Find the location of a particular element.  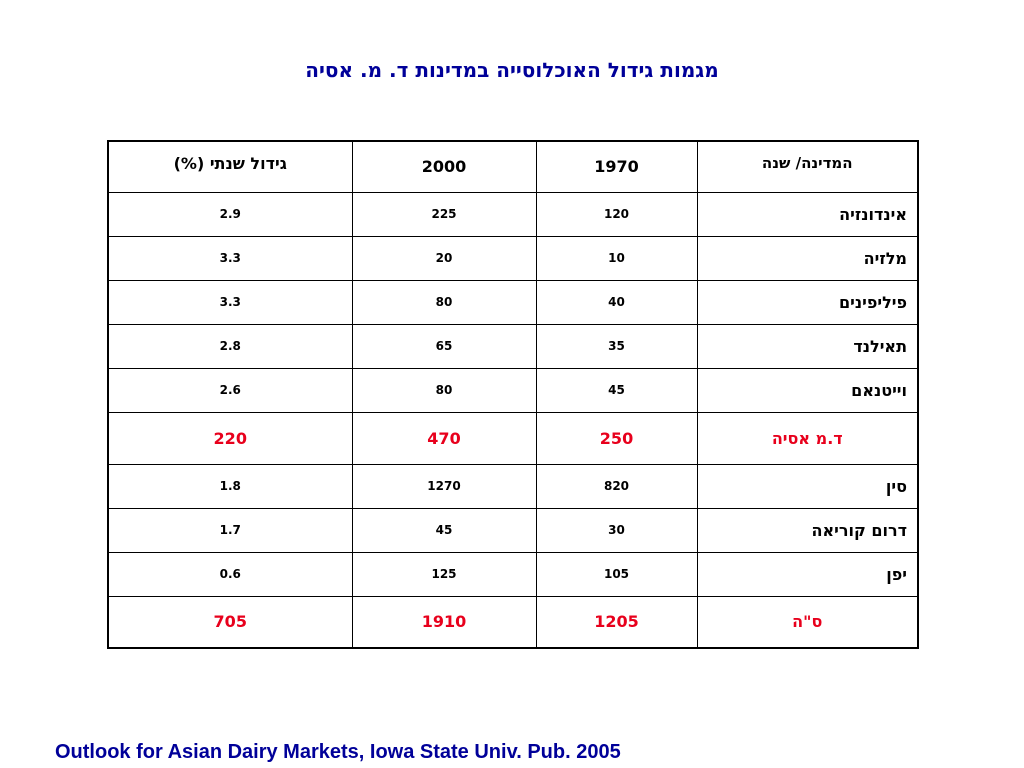

subtotal-row: ד.מ אסיה 250 470 220 is located at coordinates (513, 438).